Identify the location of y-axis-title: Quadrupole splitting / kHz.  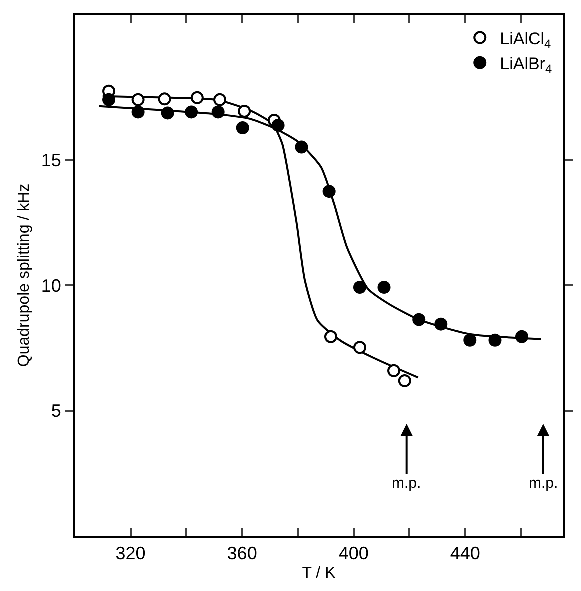
(24, 276).